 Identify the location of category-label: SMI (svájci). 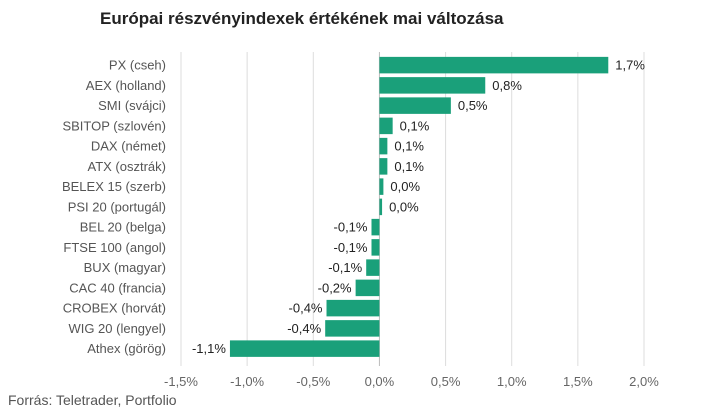
(132, 105).